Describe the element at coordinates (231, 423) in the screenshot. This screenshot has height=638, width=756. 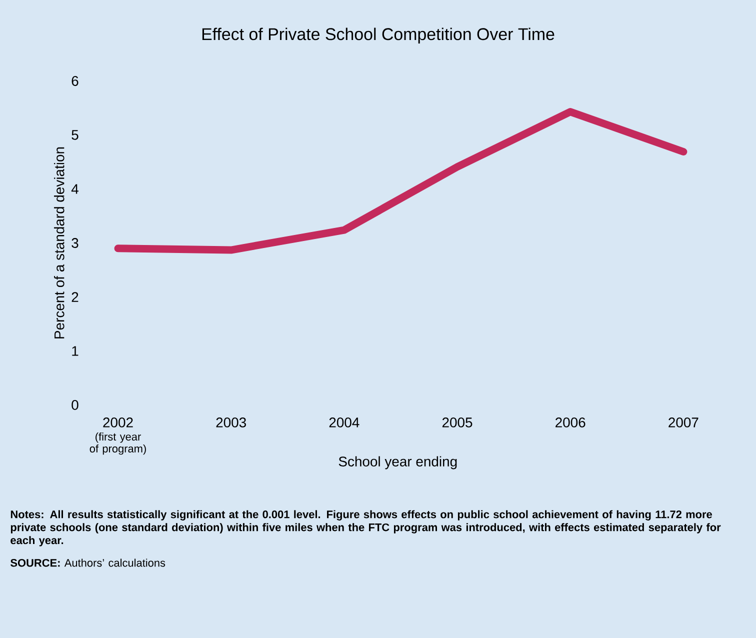
I see `x-tick-label: 2003` at that location.